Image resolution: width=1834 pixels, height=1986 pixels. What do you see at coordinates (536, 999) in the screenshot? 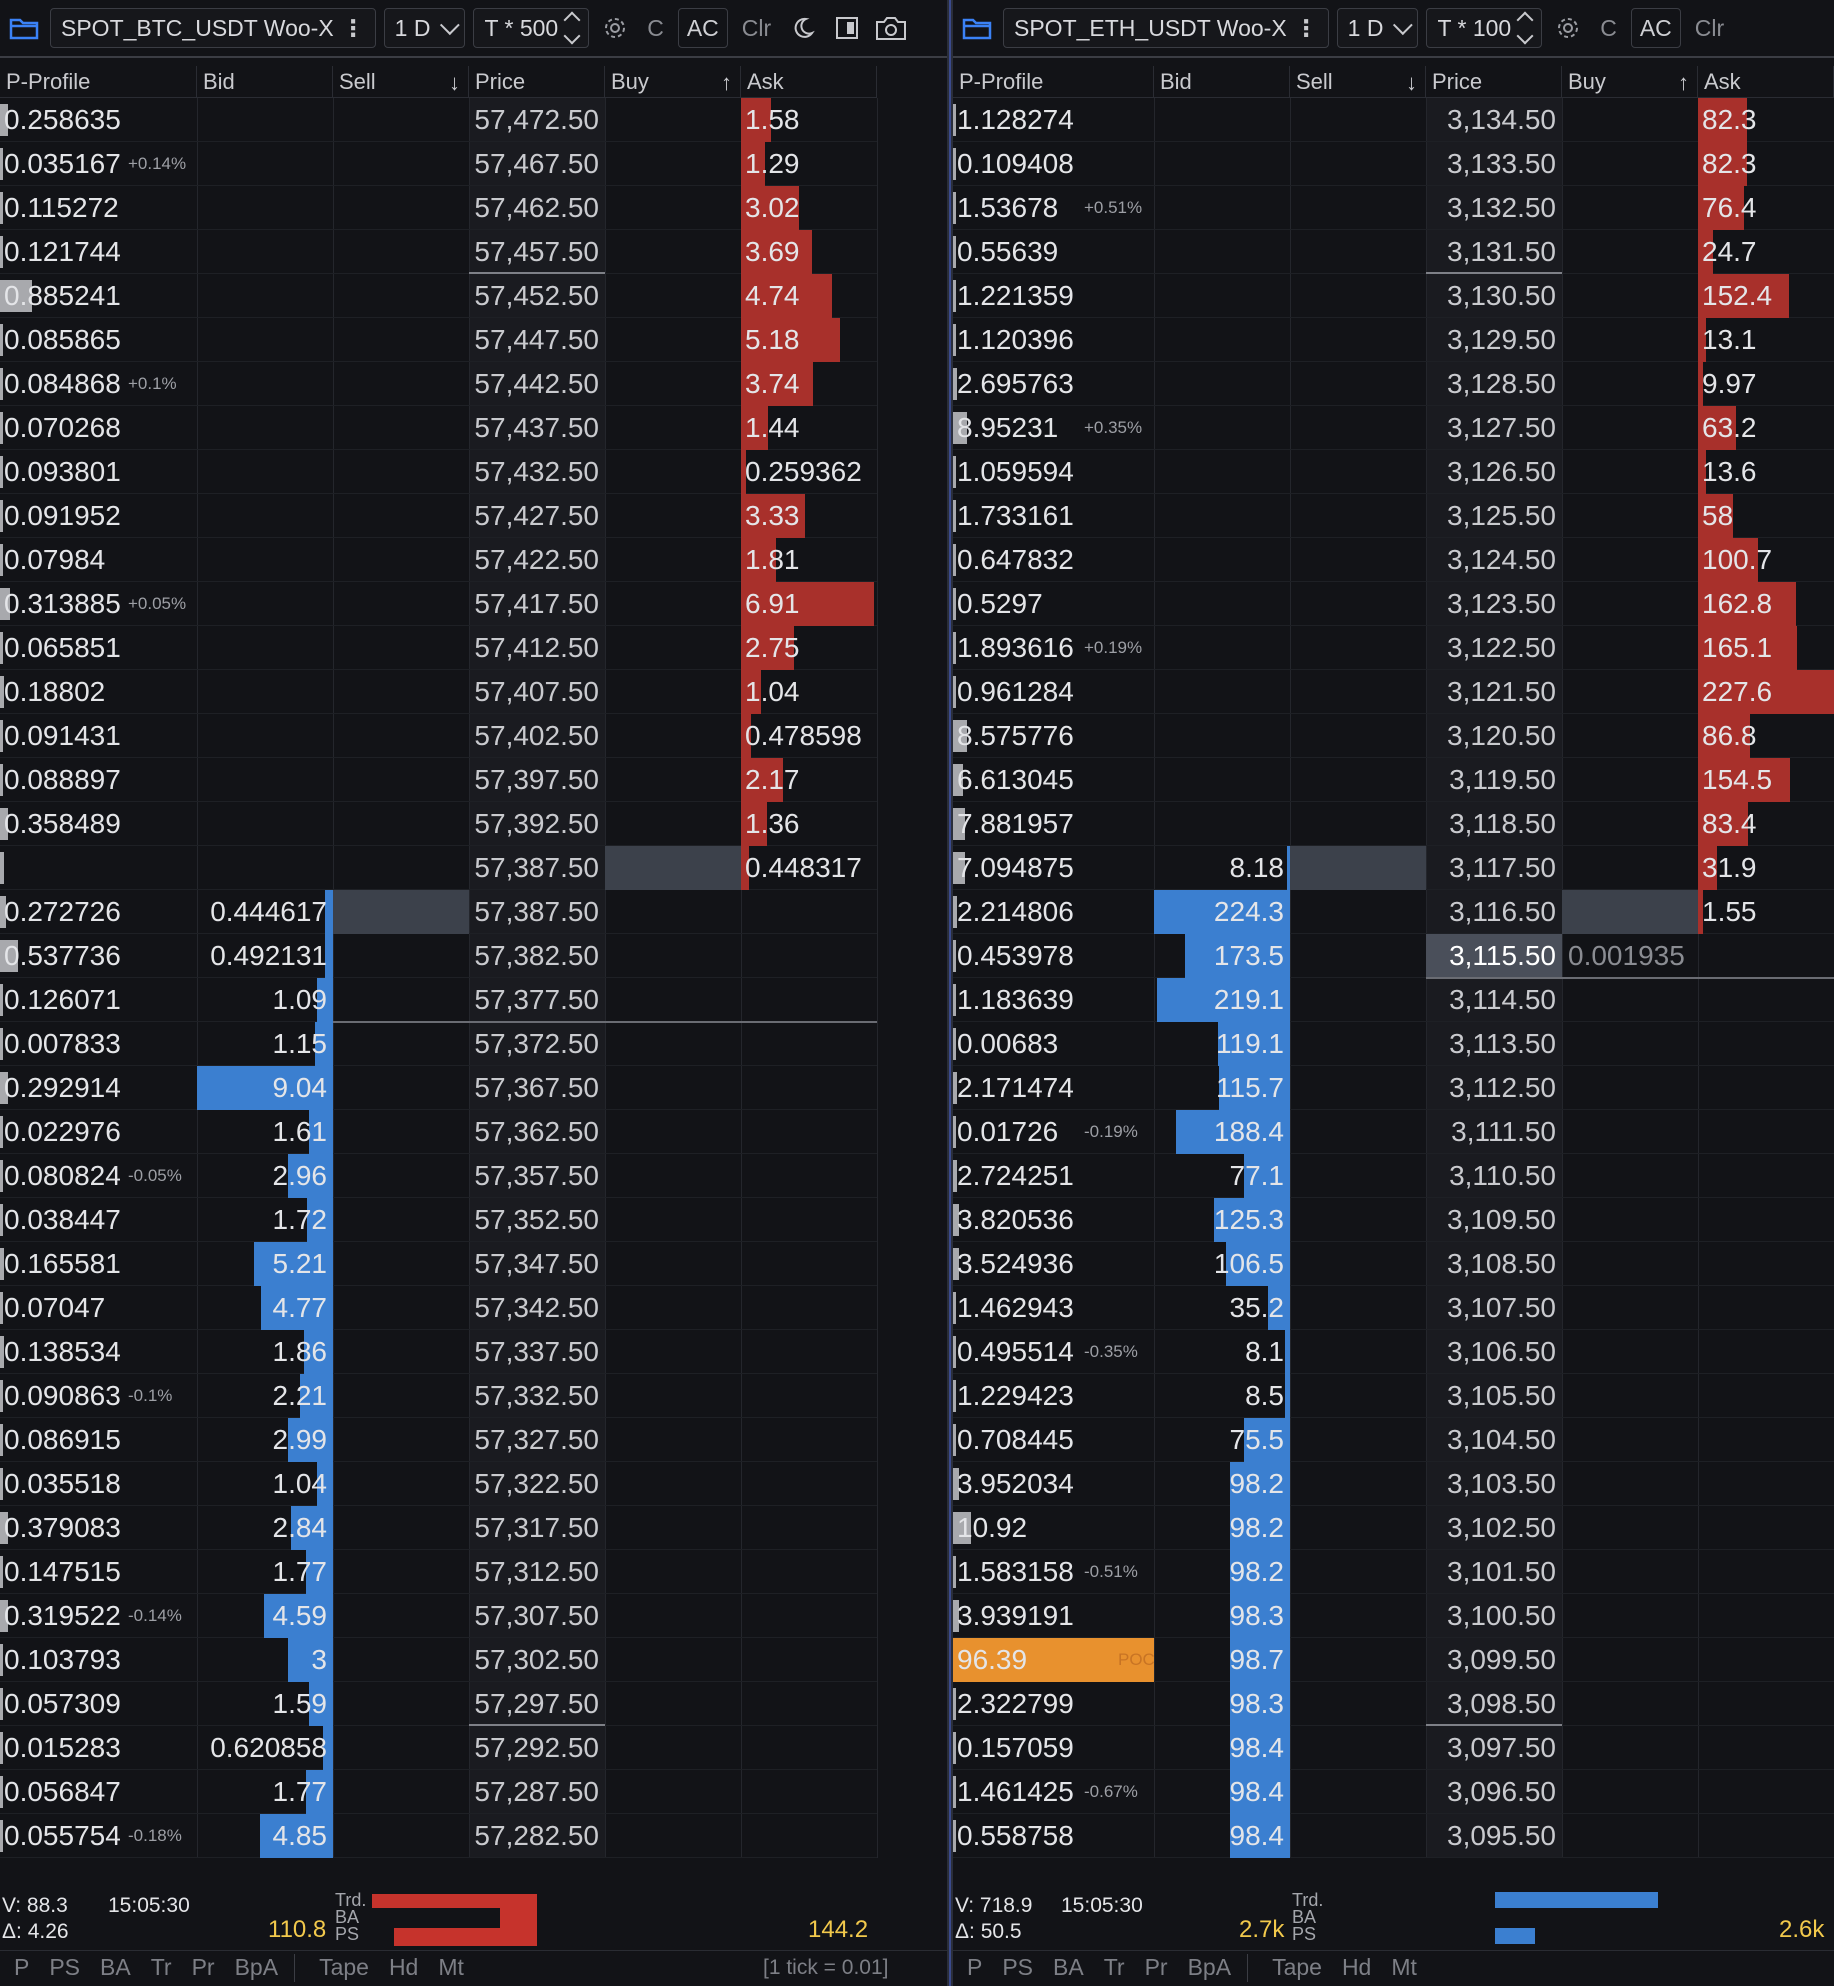
I see `price-level: 57,377.50` at bounding box center [536, 999].